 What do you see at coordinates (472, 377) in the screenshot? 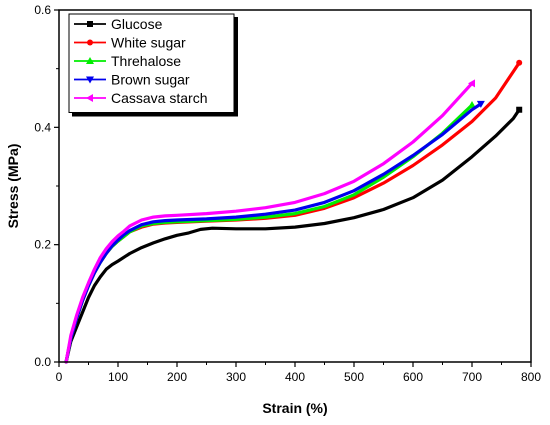
I see `x-tick-label: 700` at bounding box center [472, 377].